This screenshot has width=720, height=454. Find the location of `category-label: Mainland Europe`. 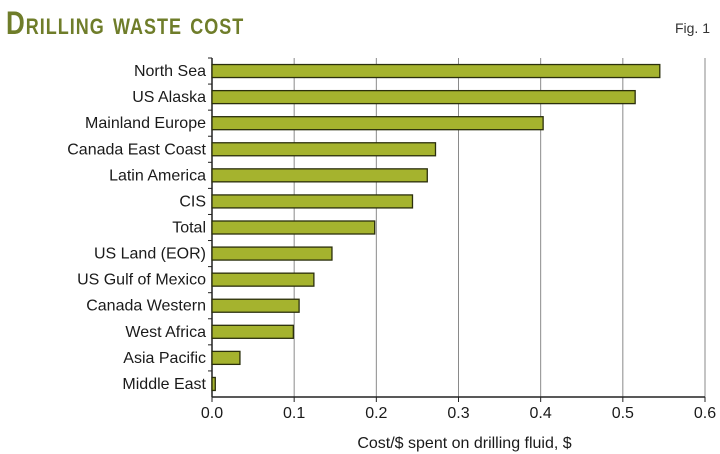

category-label: Mainland Europe is located at coordinates (145, 123).